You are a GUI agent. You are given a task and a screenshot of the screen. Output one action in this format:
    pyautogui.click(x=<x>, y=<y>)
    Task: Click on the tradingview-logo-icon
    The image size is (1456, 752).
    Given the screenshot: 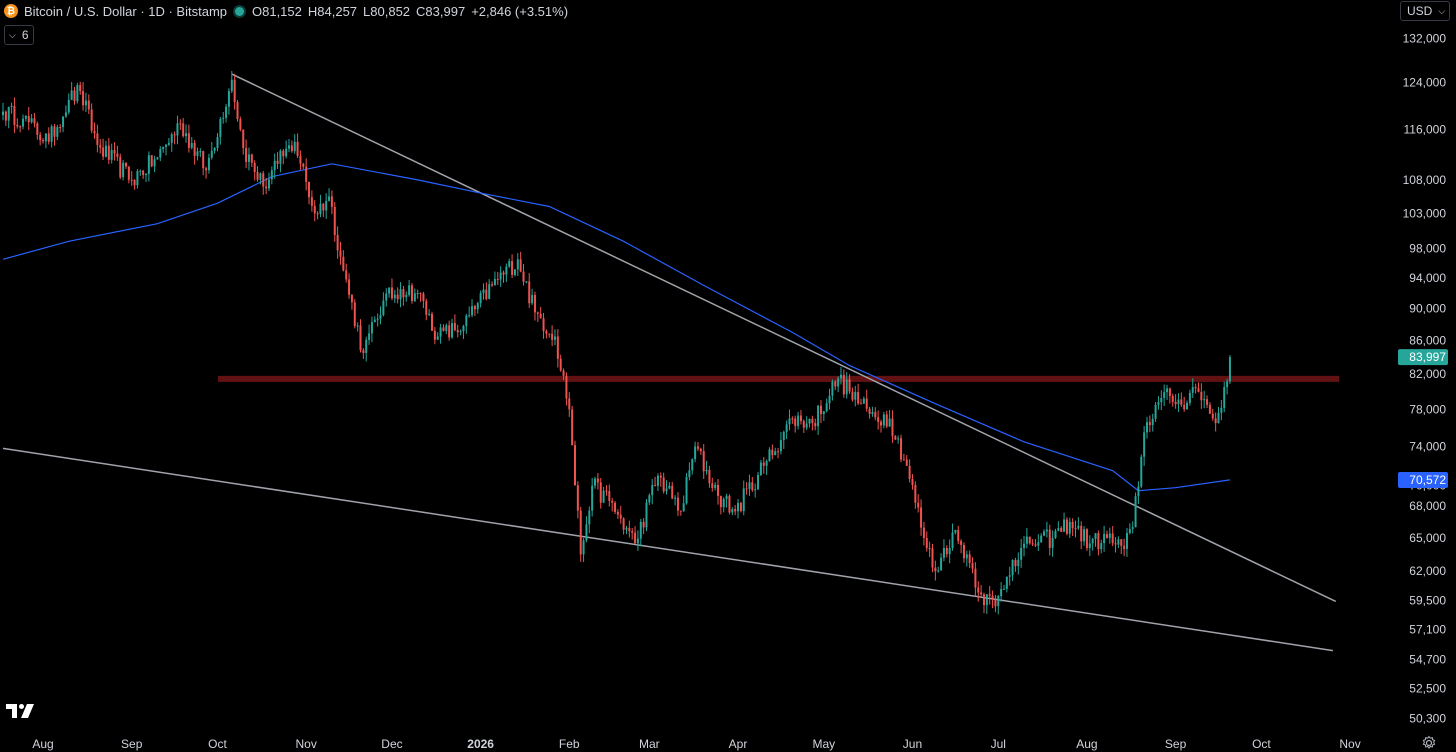 What is the action you would take?
    pyautogui.click(x=22, y=711)
    